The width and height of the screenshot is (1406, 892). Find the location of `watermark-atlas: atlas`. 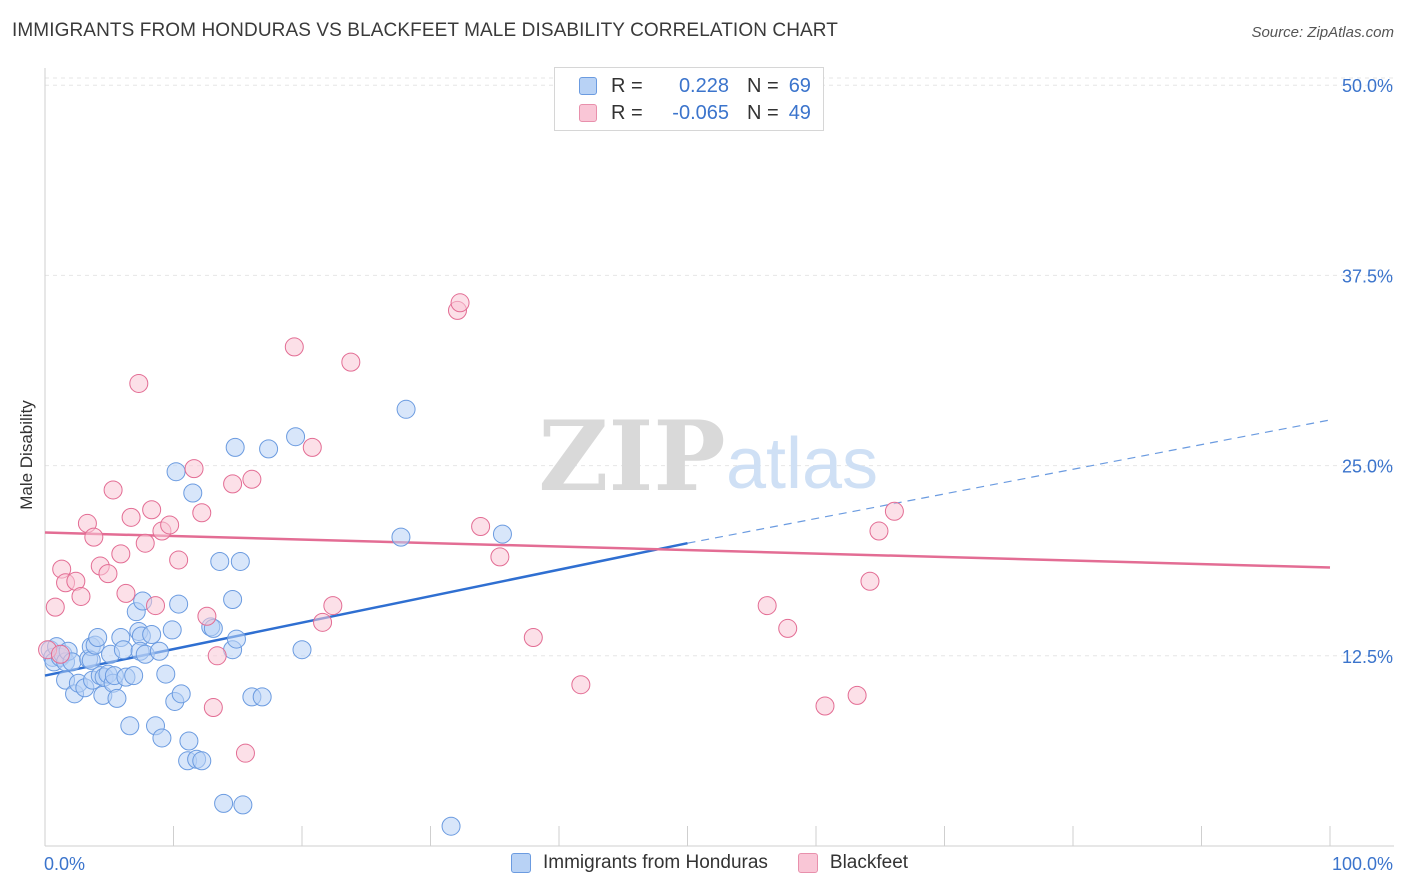

watermark-atlas: atlas is located at coordinates (802, 464).